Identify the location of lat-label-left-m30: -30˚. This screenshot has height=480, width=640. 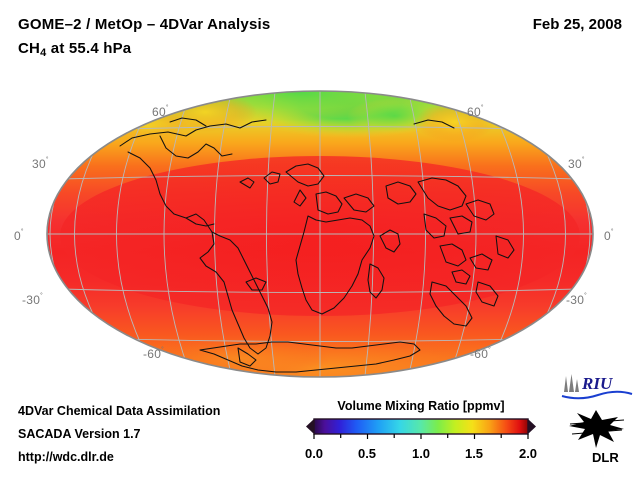
(33, 299).